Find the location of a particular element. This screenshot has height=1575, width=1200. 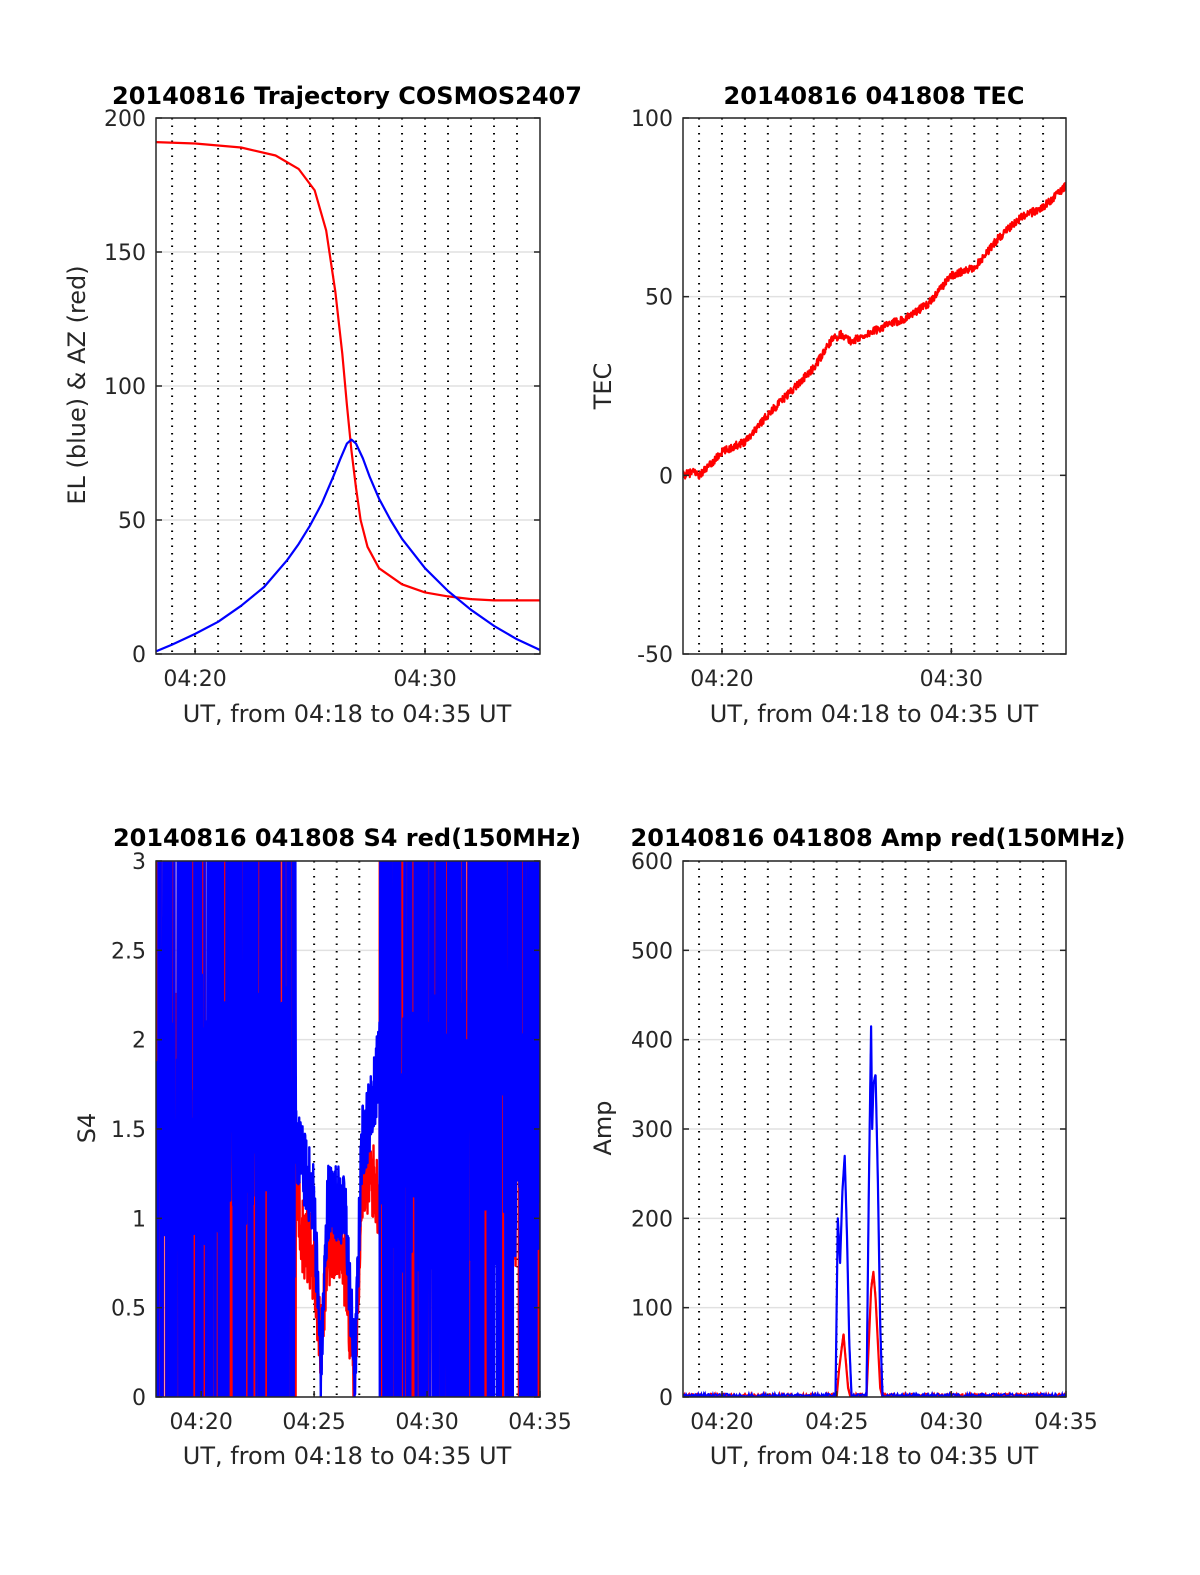

panel-amp-title: 20140816 041808 Amp red(150MHz) is located at coordinates (878, 838).